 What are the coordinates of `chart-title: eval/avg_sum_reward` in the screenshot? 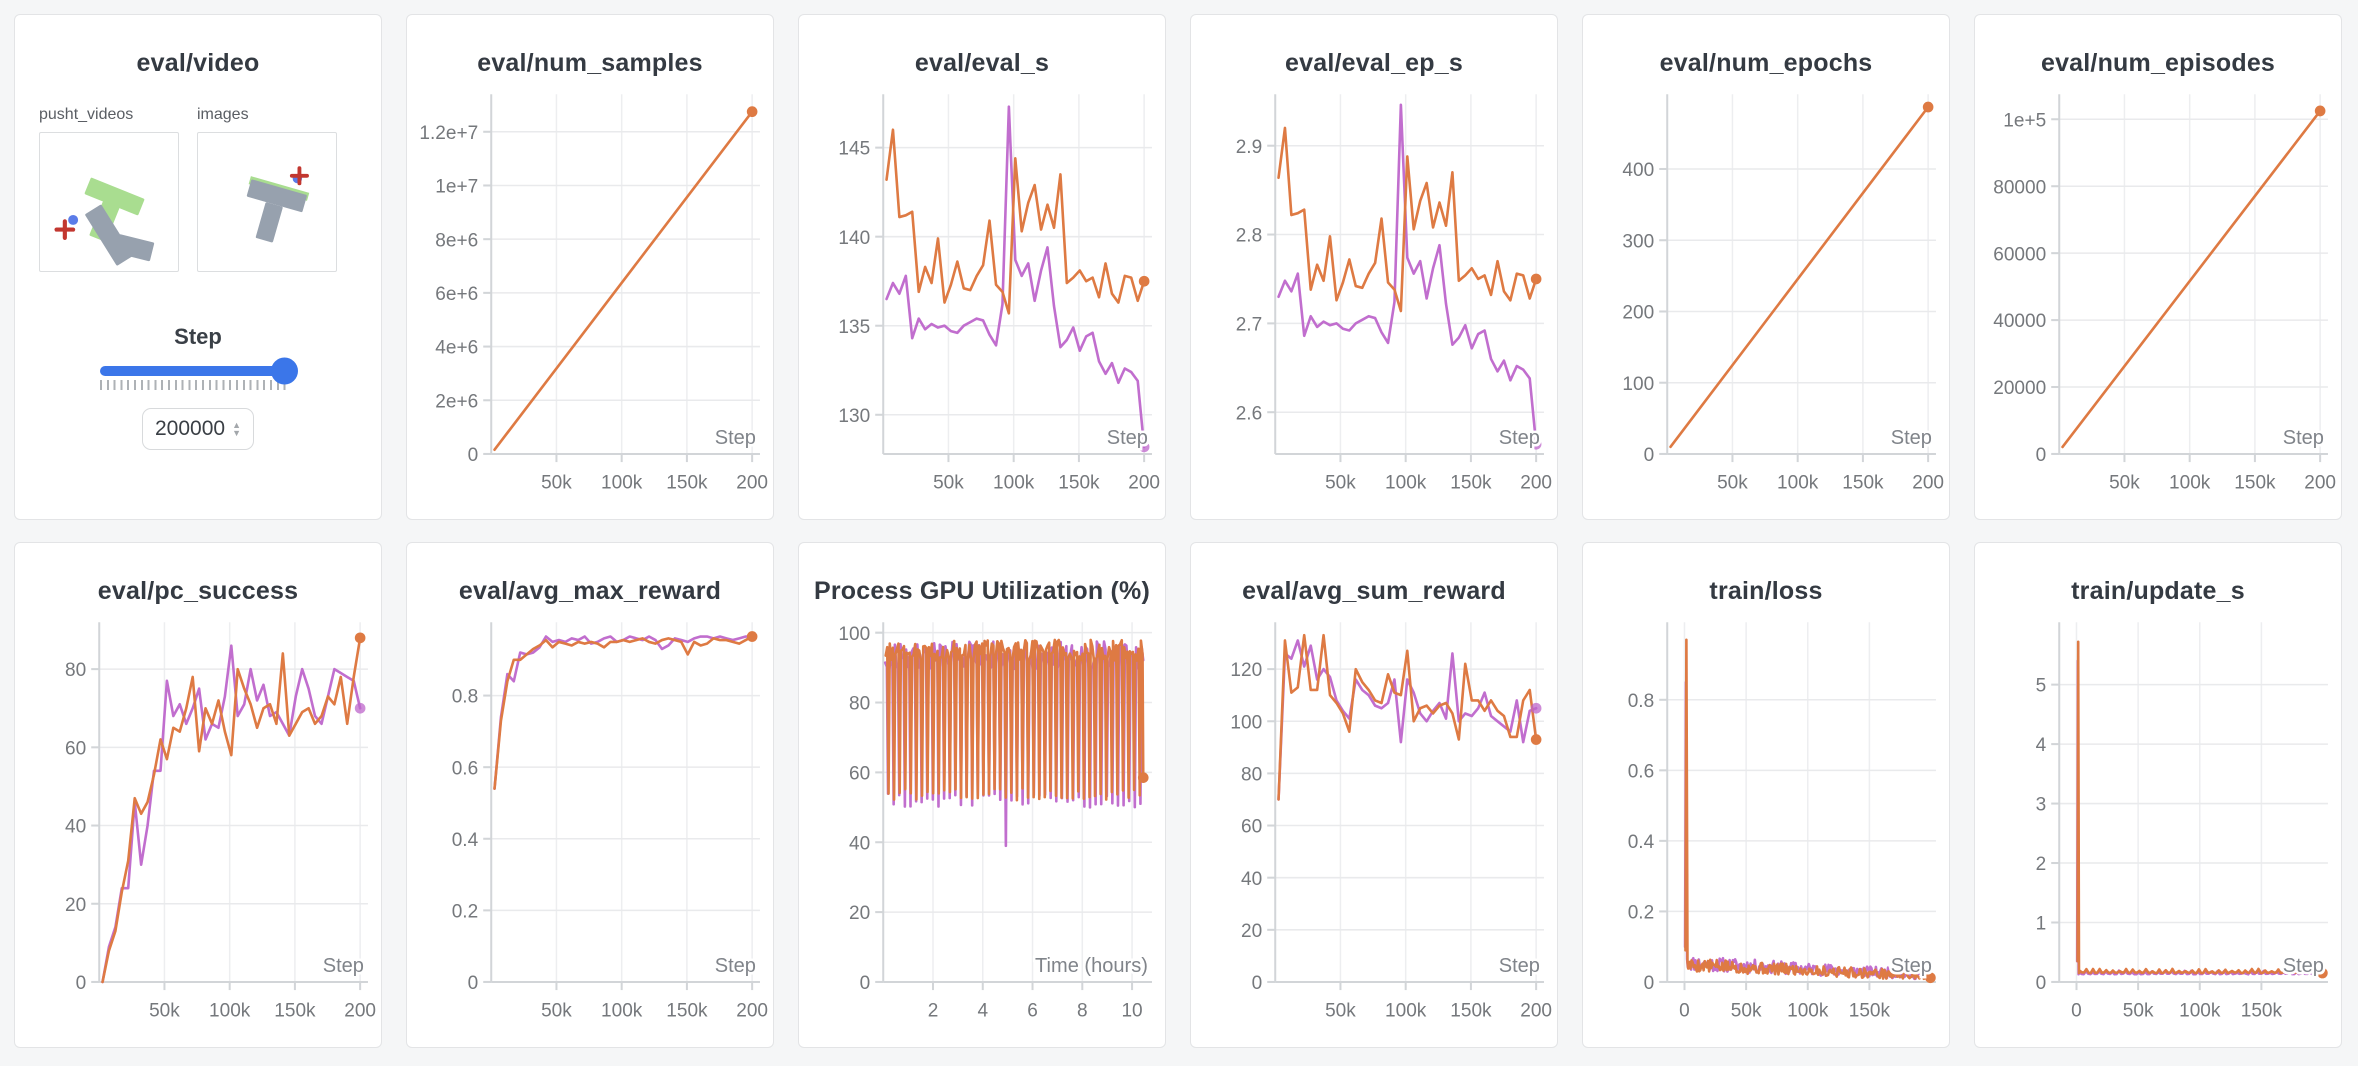 It's located at (1374, 591).